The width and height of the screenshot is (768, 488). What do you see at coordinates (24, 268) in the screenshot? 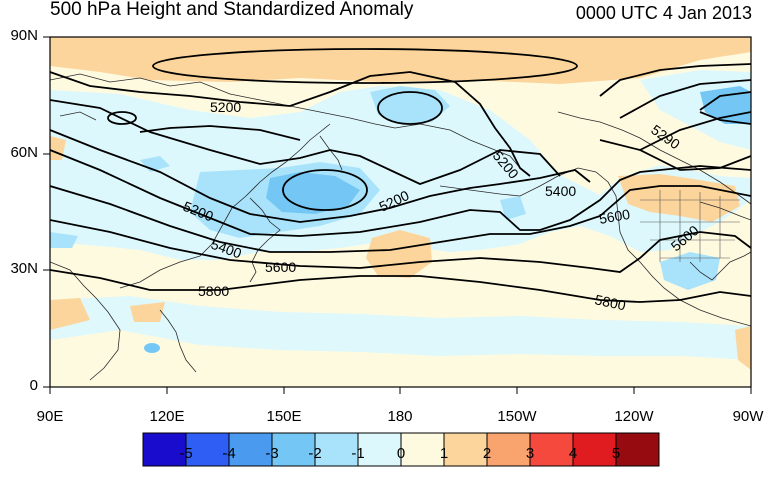
I see `lat-label-30n: 30N` at bounding box center [24, 268].